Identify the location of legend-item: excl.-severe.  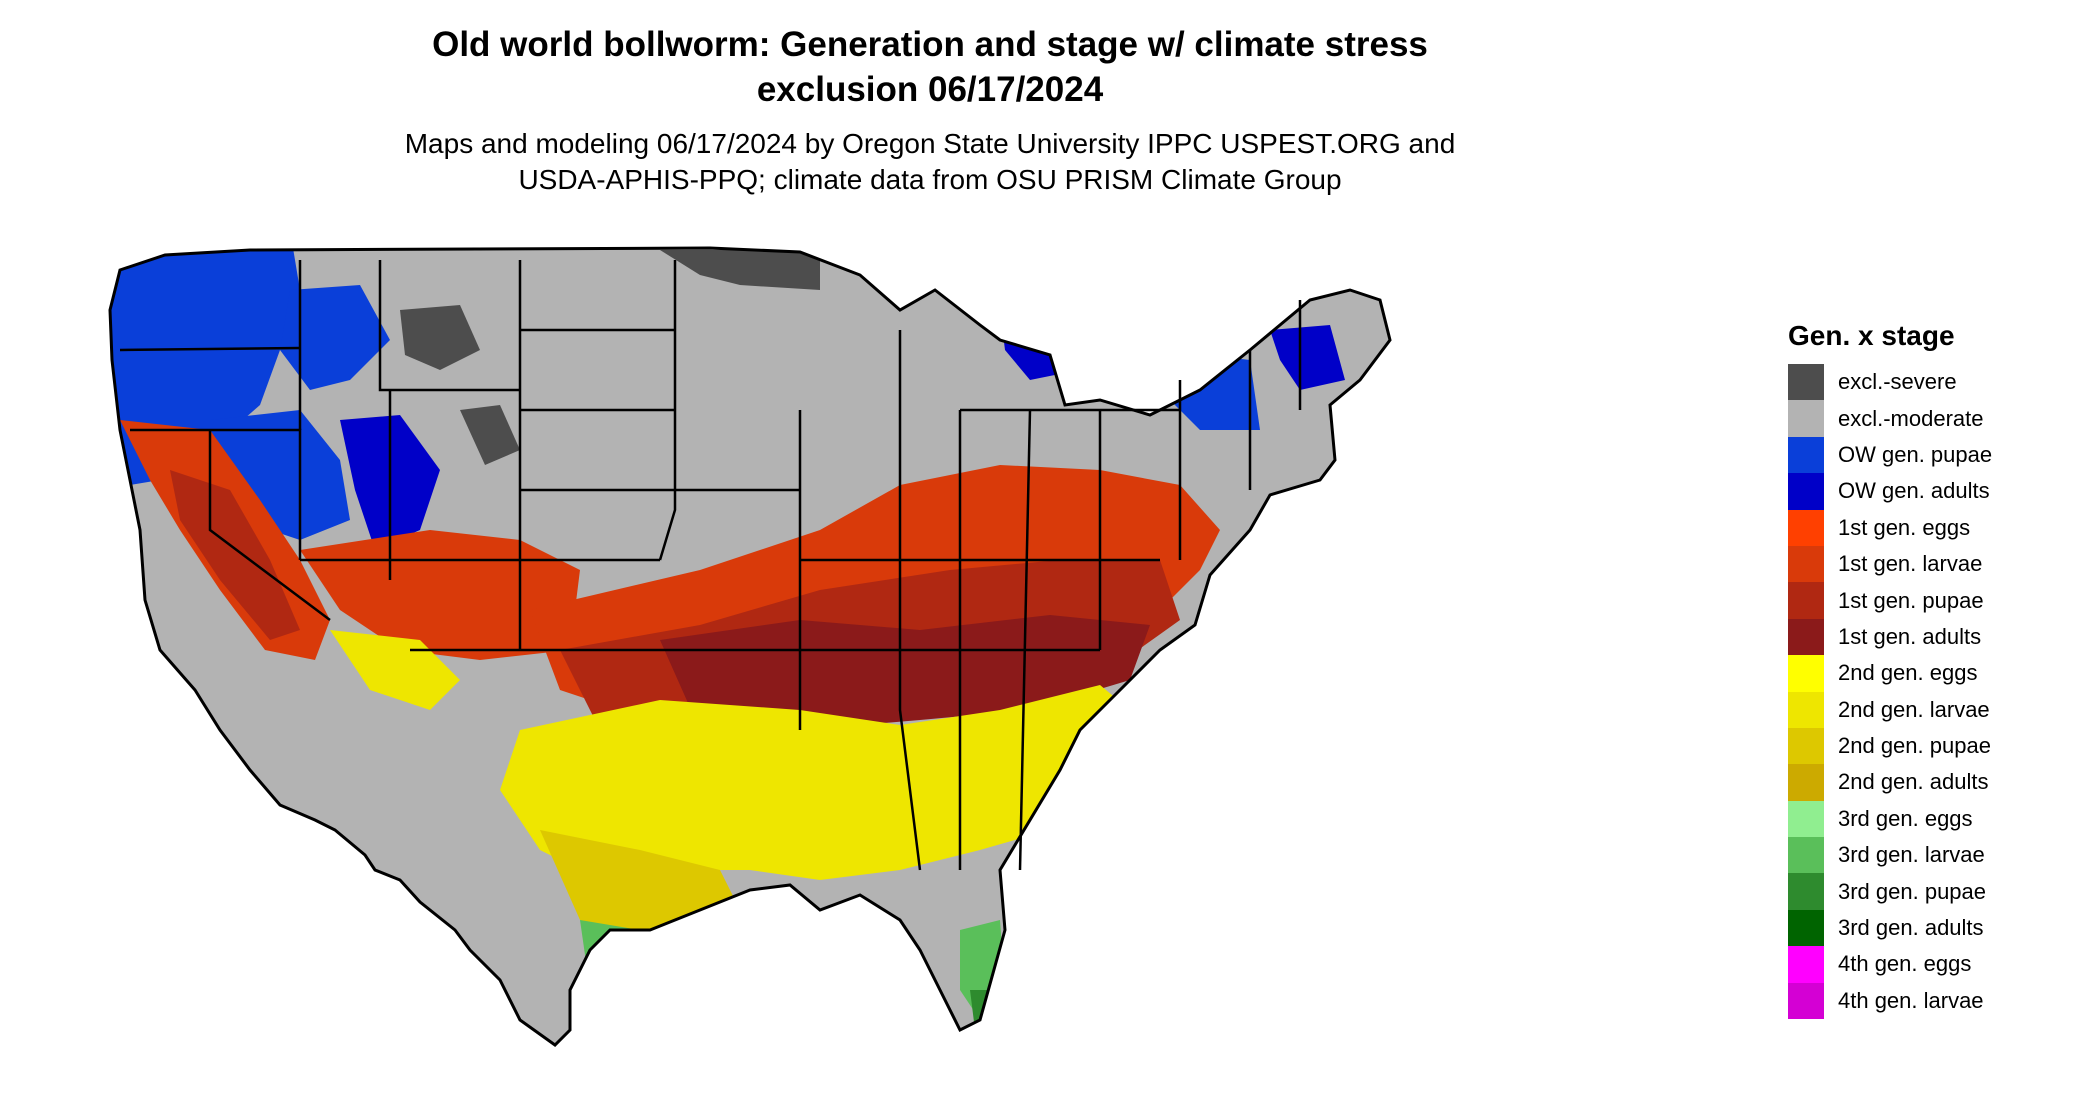
(1938, 382).